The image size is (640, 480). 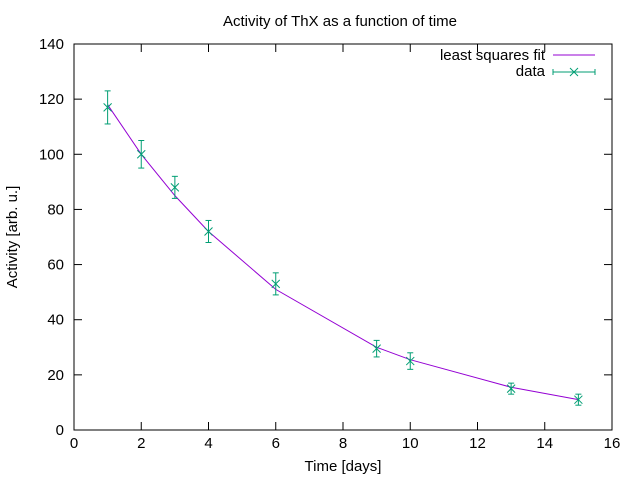 What do you see at coordinates (74, 443) in the screenshot?
I see `x-tick-label: 0` at bounding box center [74, 443].